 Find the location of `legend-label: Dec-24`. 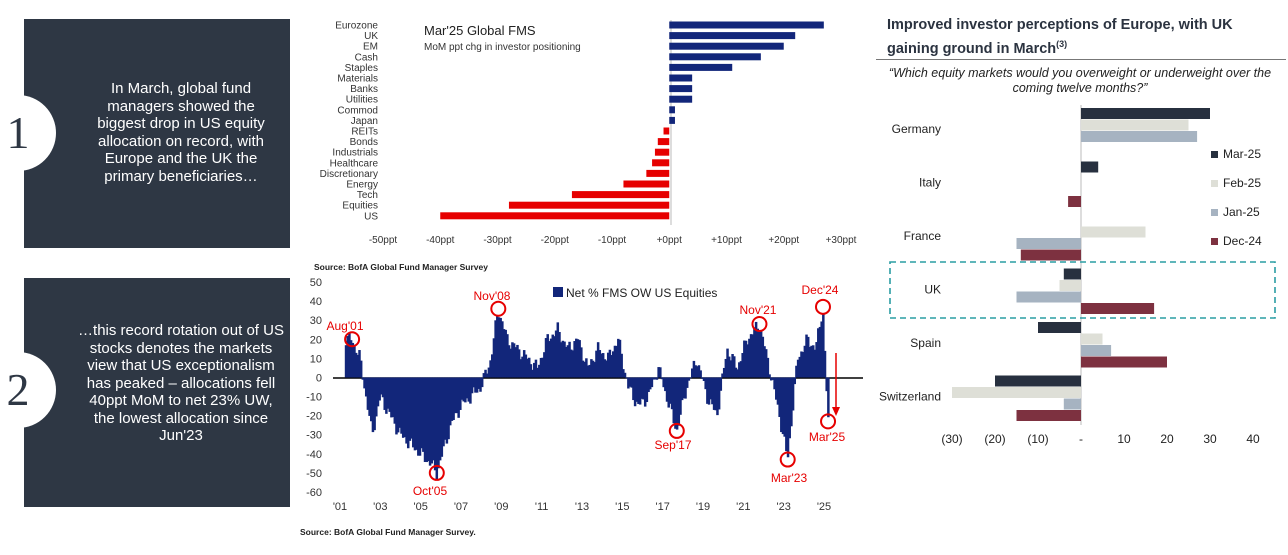

legend-label: Dec-24 is located at coordinates (1242, 241).